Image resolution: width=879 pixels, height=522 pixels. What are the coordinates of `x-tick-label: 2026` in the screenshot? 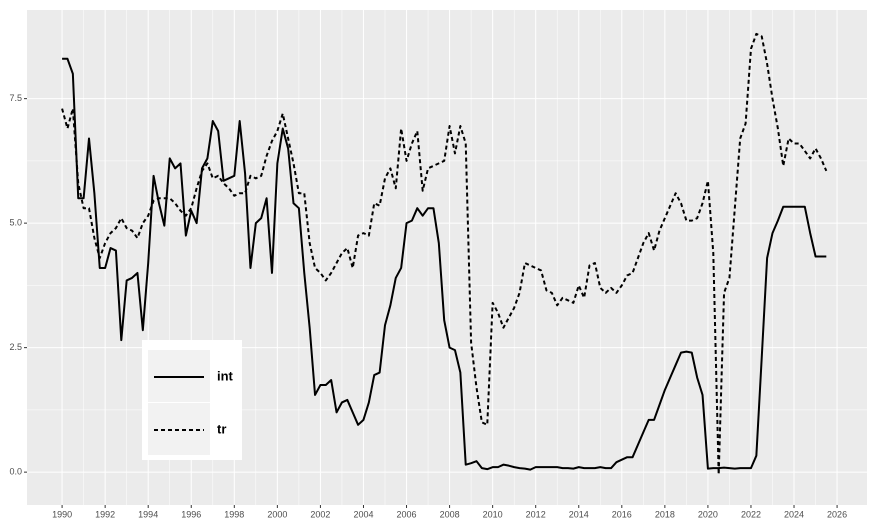 It's located at (837, 514).